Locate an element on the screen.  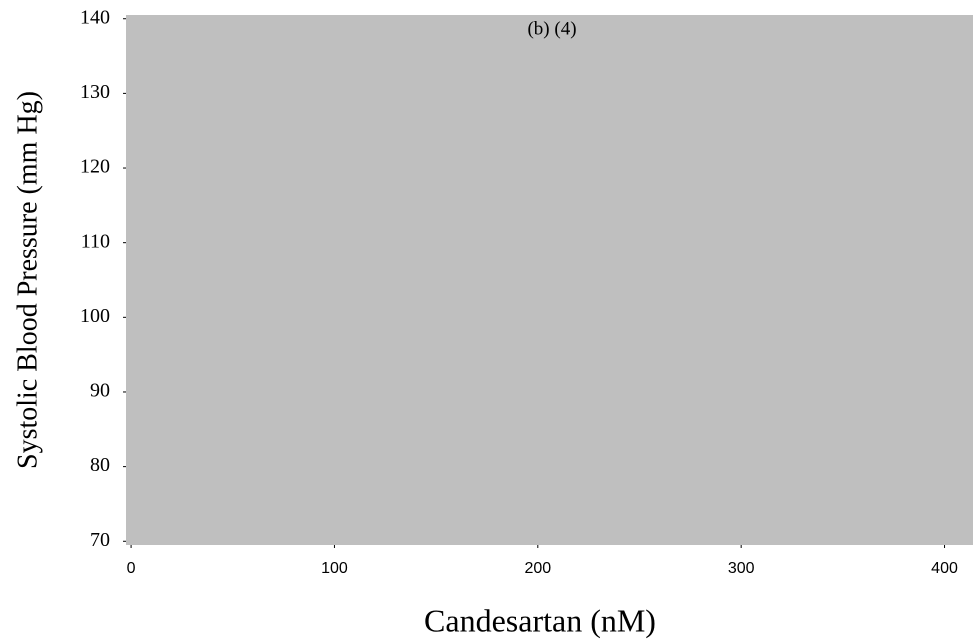
y-tick-label: 90 is located at coordinates (100, 391).